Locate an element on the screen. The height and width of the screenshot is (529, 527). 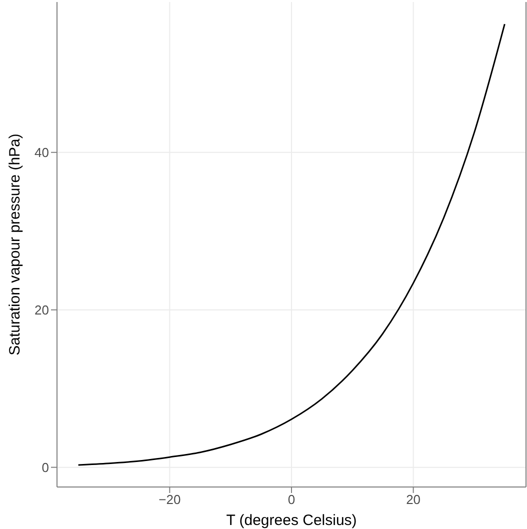
x-tick-label: 20 is located at coordinates (413, 500).